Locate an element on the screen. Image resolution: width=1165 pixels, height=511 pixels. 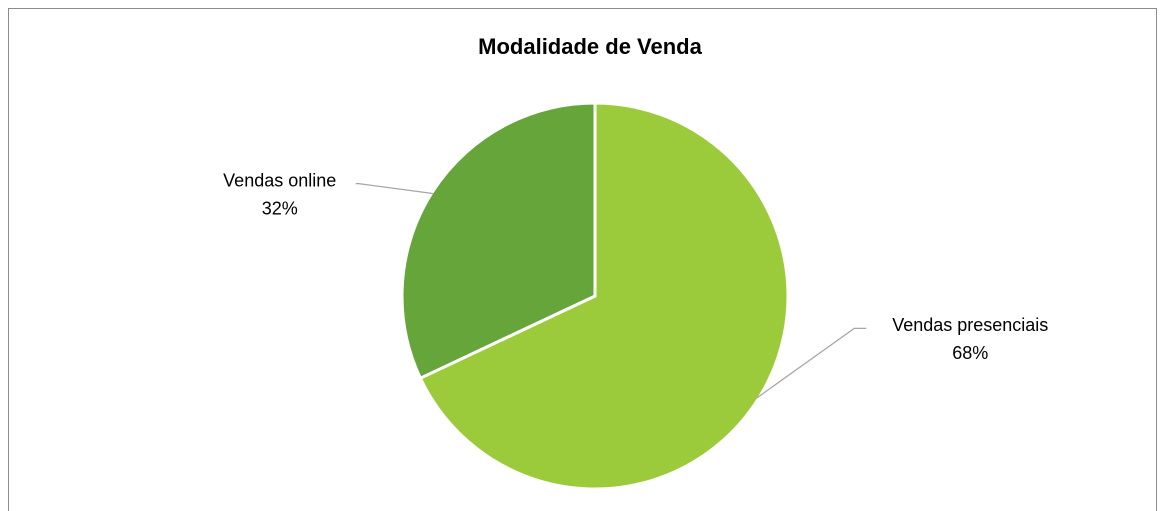
data-label-value: 32% is located at coordinates (280, 208).